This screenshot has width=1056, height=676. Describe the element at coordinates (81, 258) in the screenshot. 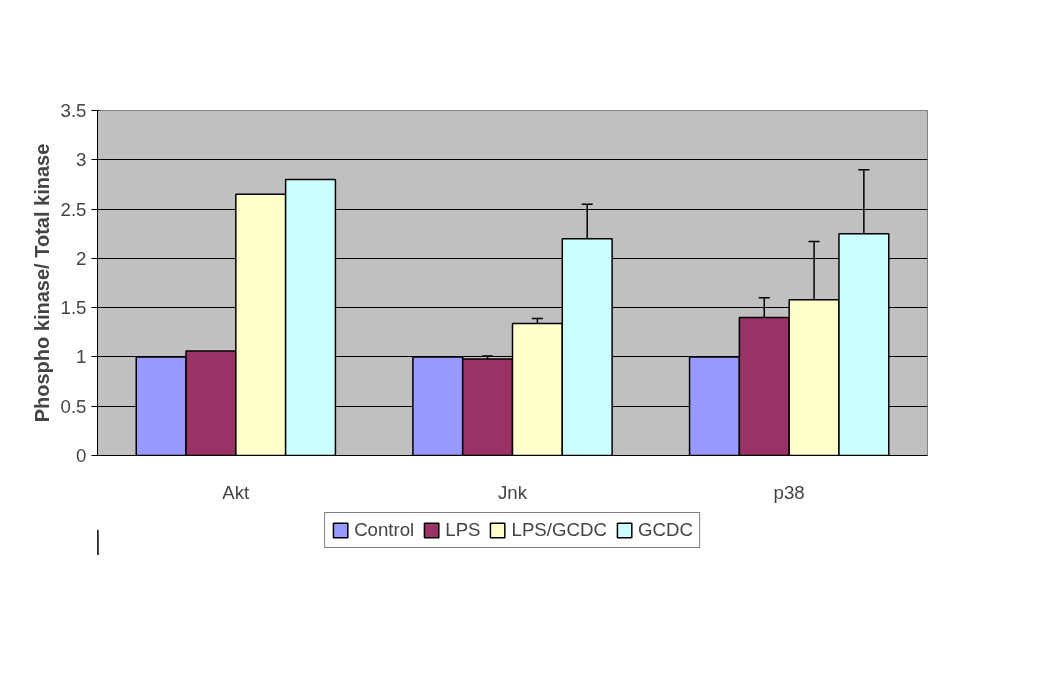

I see `y-tick-label: 2` at that location.